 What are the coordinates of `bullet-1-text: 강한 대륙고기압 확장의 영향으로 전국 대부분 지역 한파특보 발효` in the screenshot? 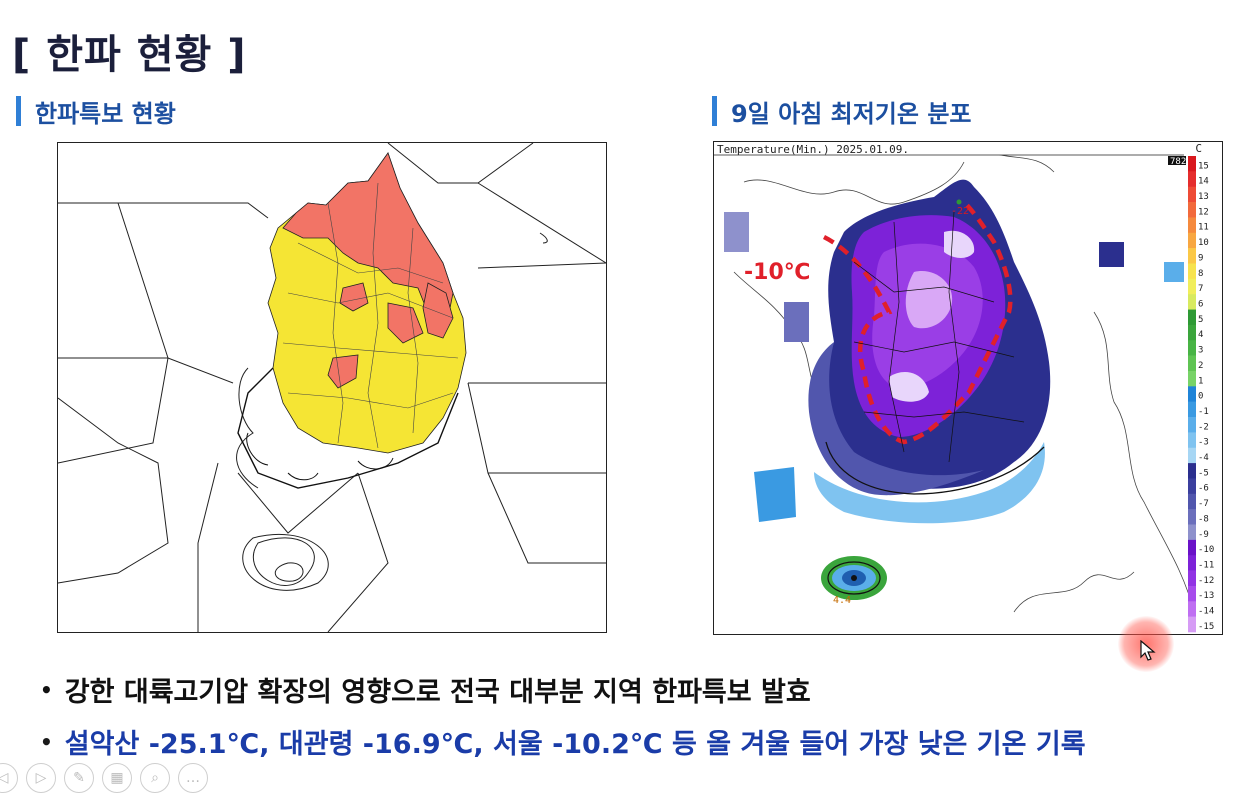 It's located at (437, 692).